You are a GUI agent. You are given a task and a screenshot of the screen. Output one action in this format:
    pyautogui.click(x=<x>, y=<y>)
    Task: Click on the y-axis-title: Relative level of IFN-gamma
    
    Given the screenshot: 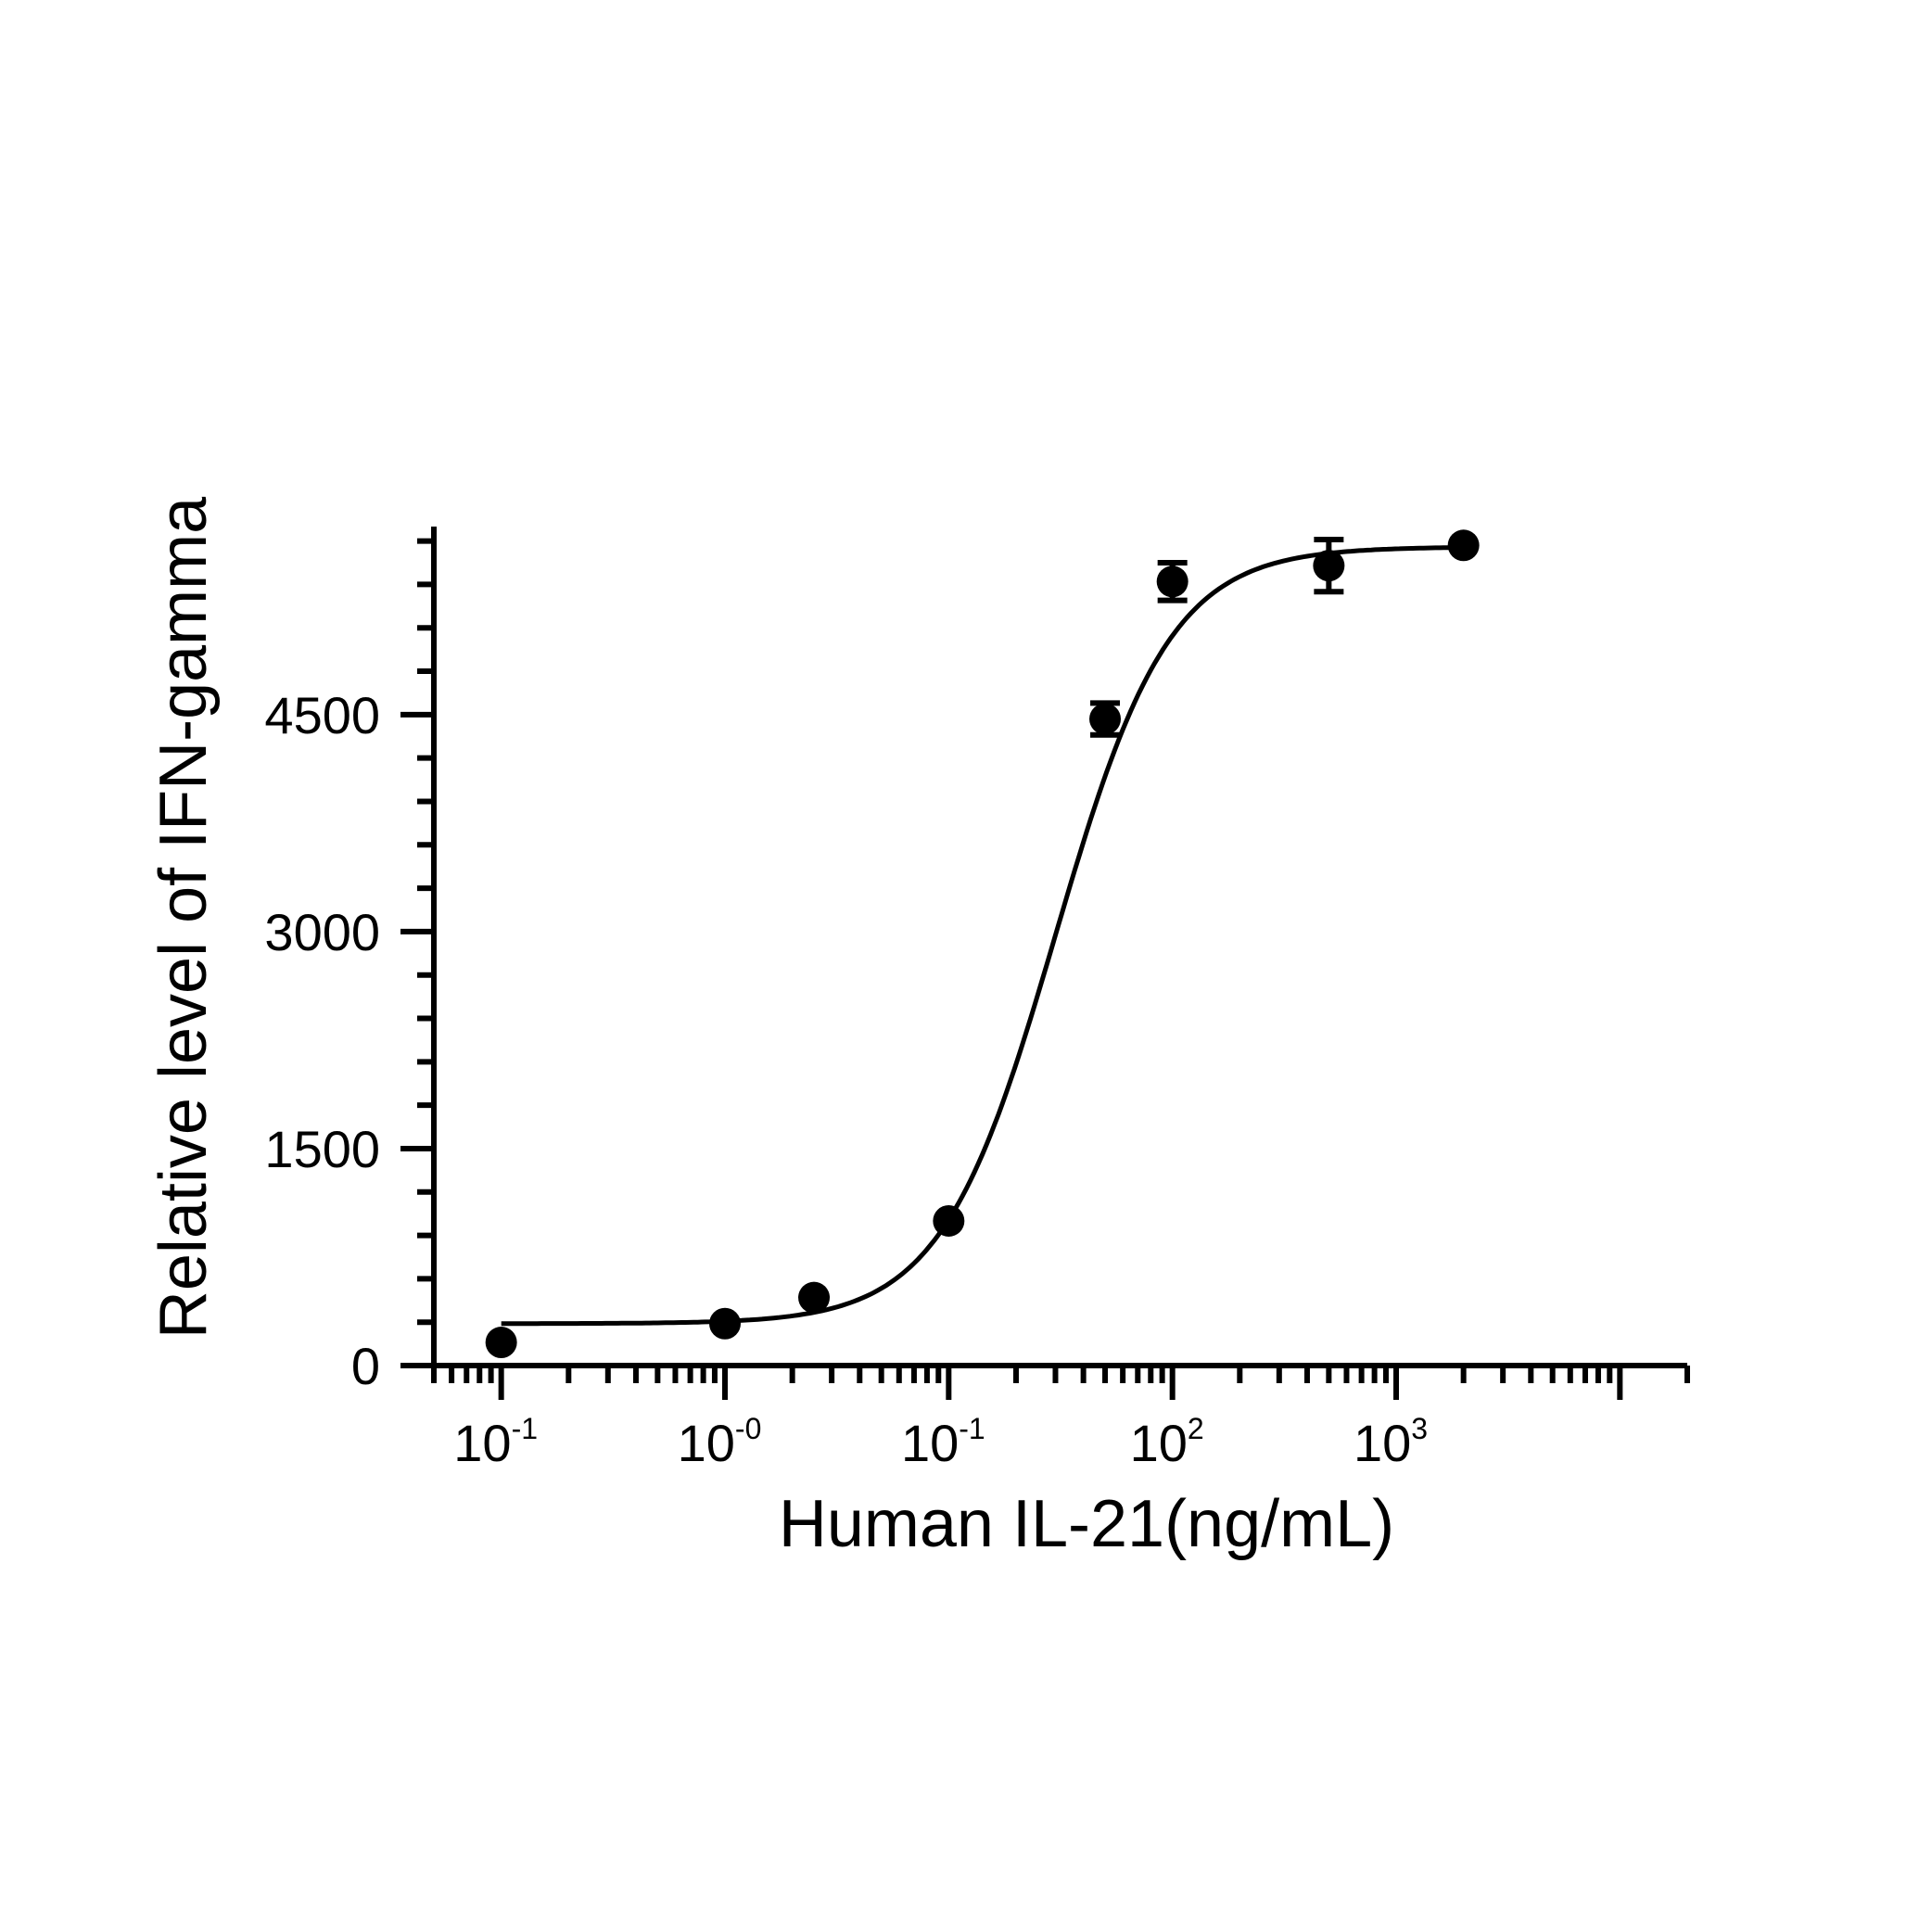 What is the action you would take?
    pyautogui.click(x=183, y=917)
    